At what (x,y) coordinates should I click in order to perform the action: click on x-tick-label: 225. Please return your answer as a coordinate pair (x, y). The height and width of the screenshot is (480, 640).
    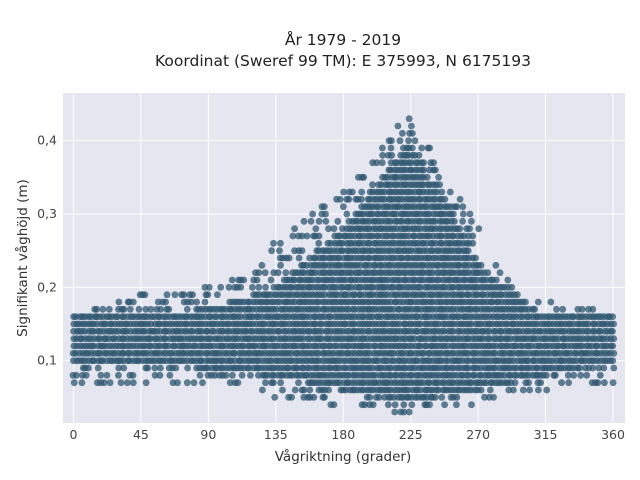
    Looking at the image, I should click on (411, 434).